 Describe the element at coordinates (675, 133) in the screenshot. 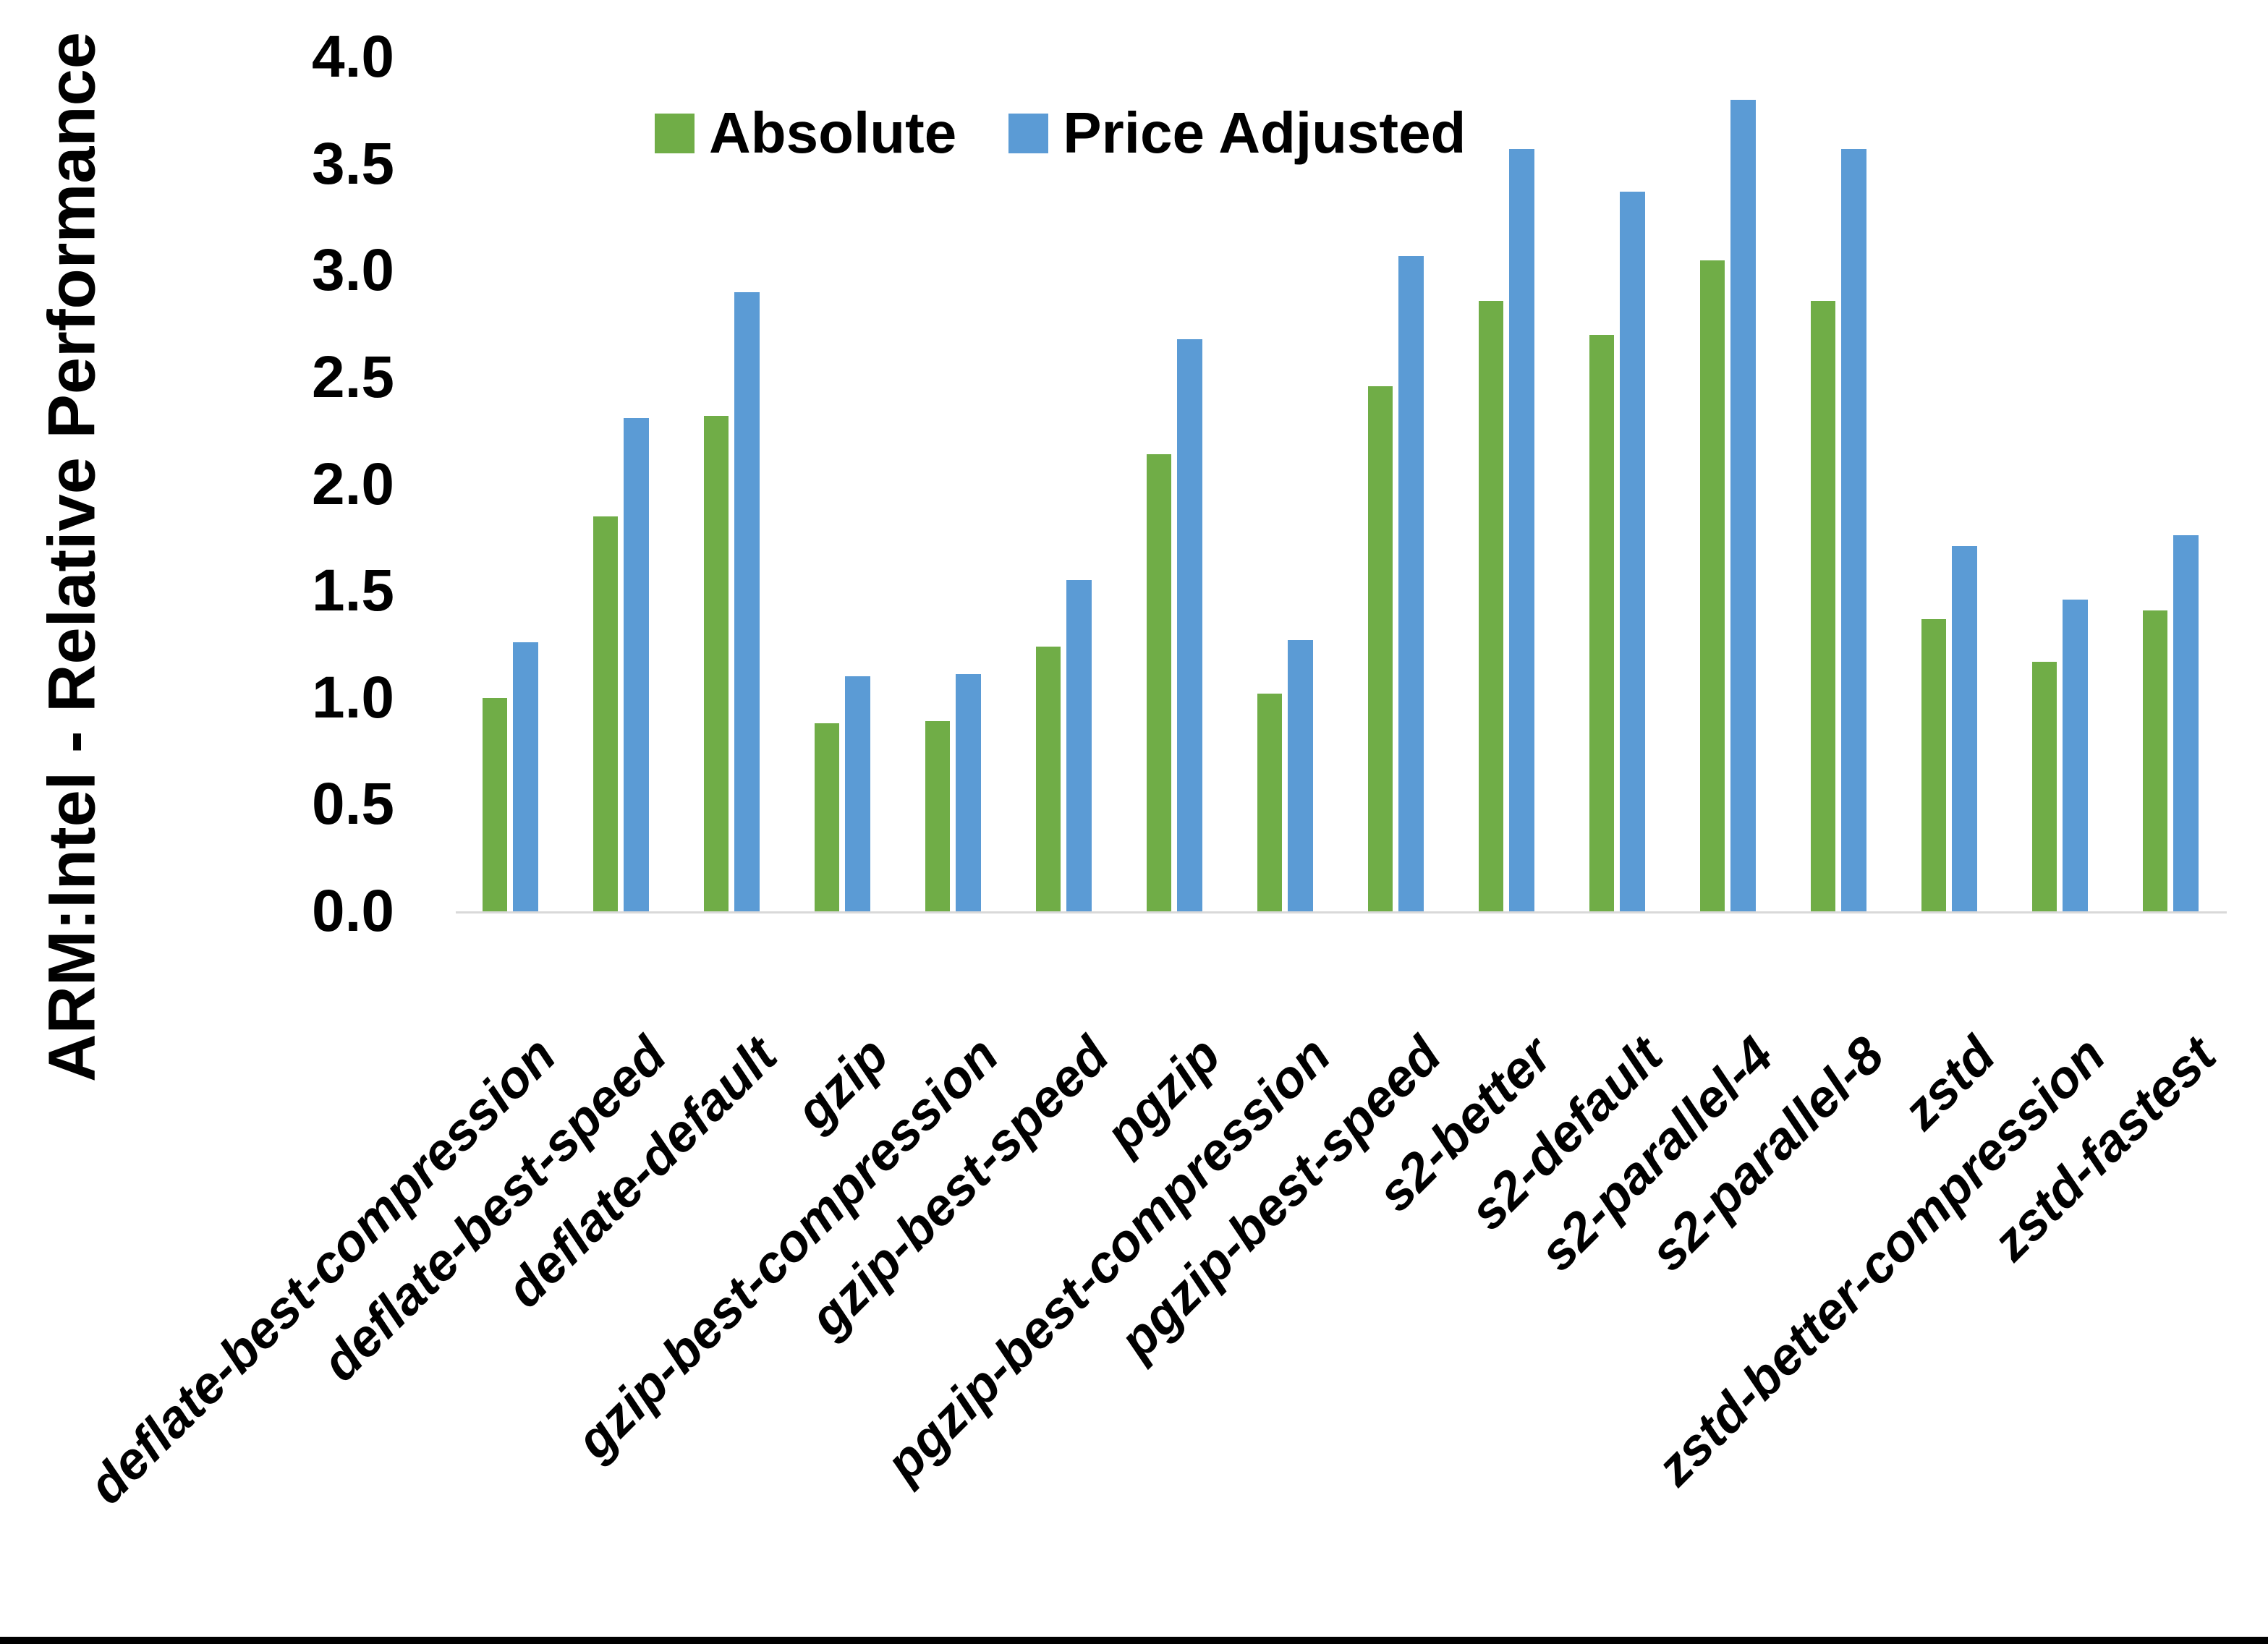

I see `legend-swatch-absolute` at that location.